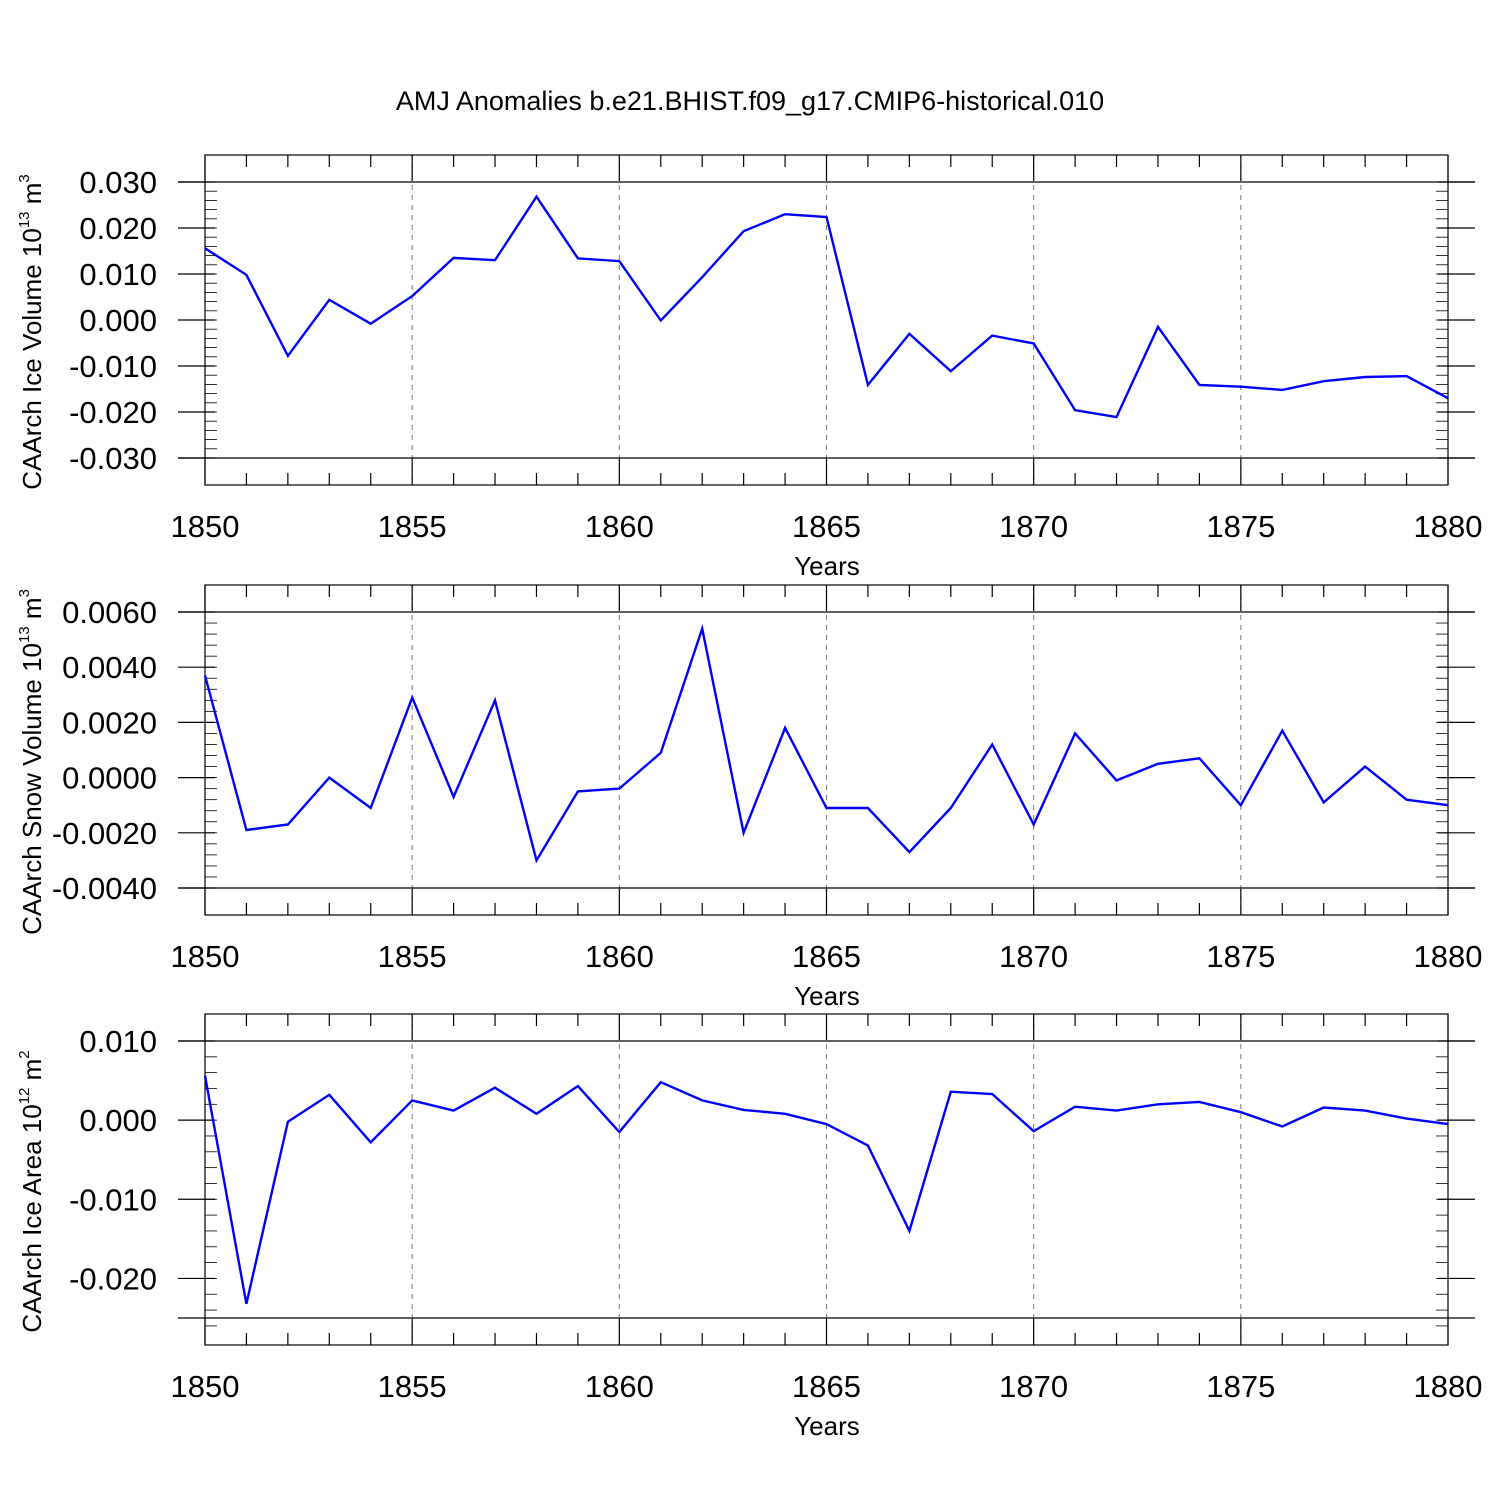 The width and height of the screenshot is (1500, 1500). What do you see at coordinates (412, 956) in the screenshot?
I see `snow-volume-x-tick-label: 1855` at bounding box center [412, 956].